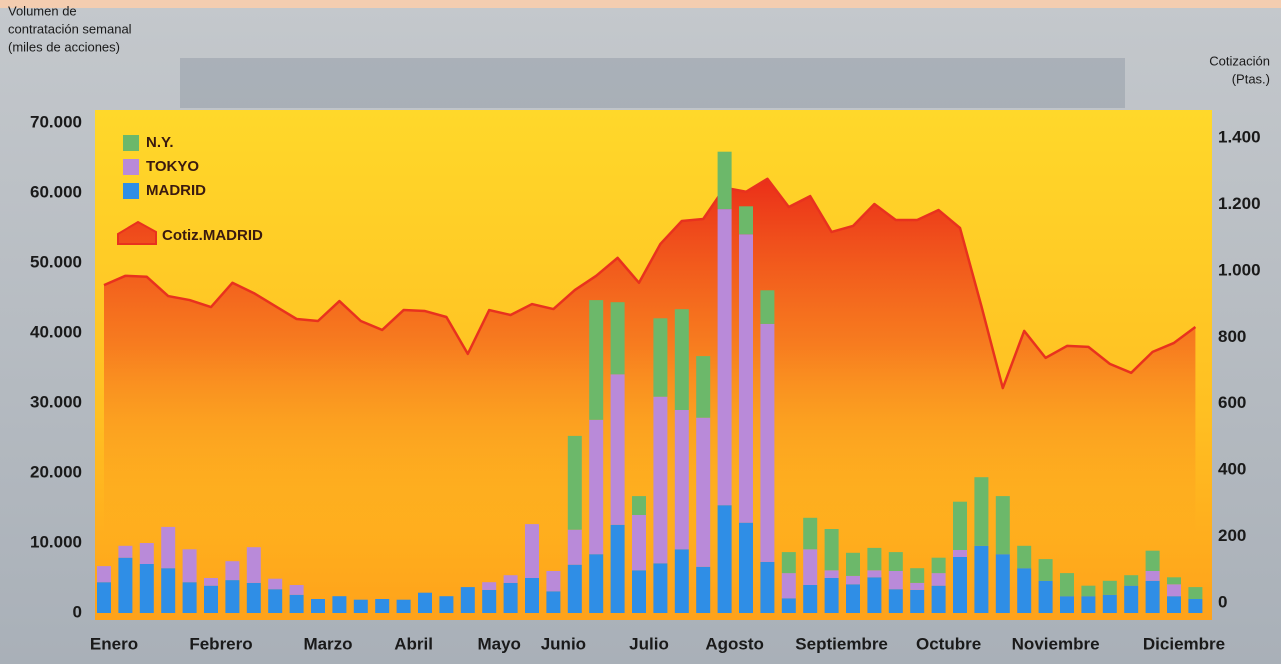 The image size is (1281, 664). I want to click on y2-tick-label: 1.400, so click(1239, 136).